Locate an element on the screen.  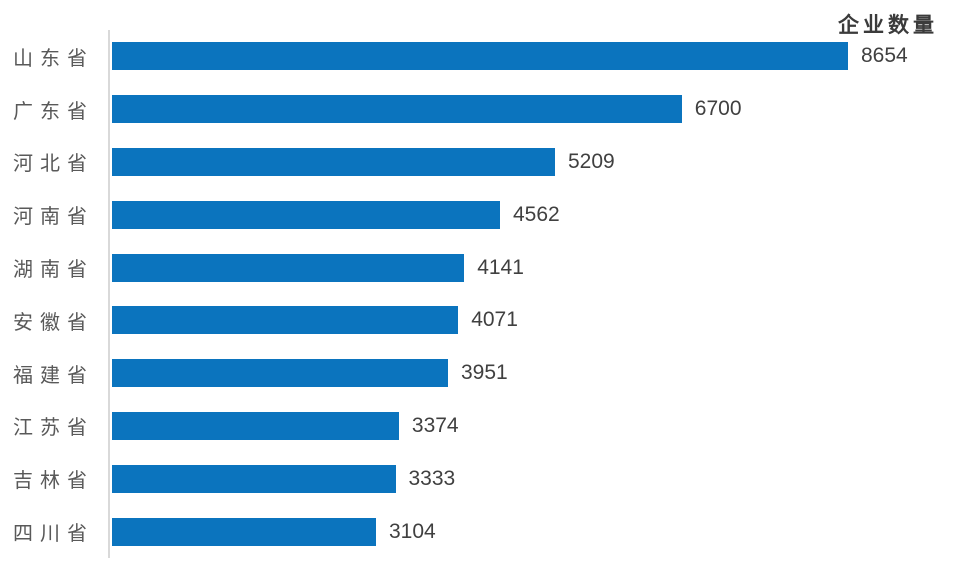
bar-track: 5209 is located at coordinates (535, 161).